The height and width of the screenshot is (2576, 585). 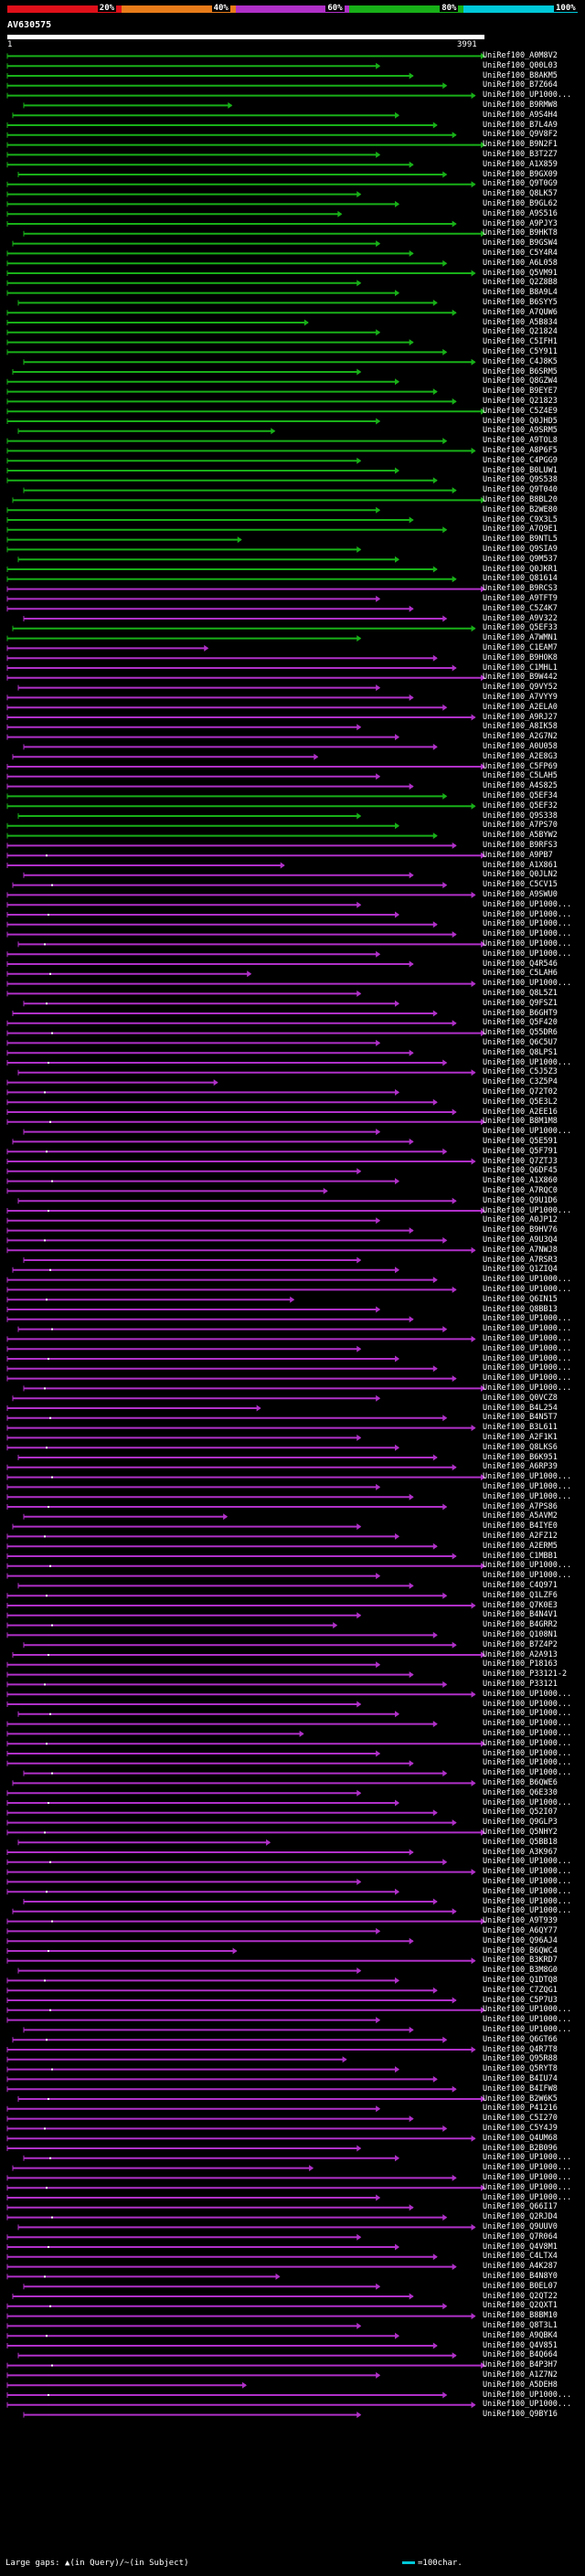 What do you see at coordinates (520, 530) in the screenshot?
I see `hit-label: UniRef100_A7Q9E1` at bounding box center [520, 530].